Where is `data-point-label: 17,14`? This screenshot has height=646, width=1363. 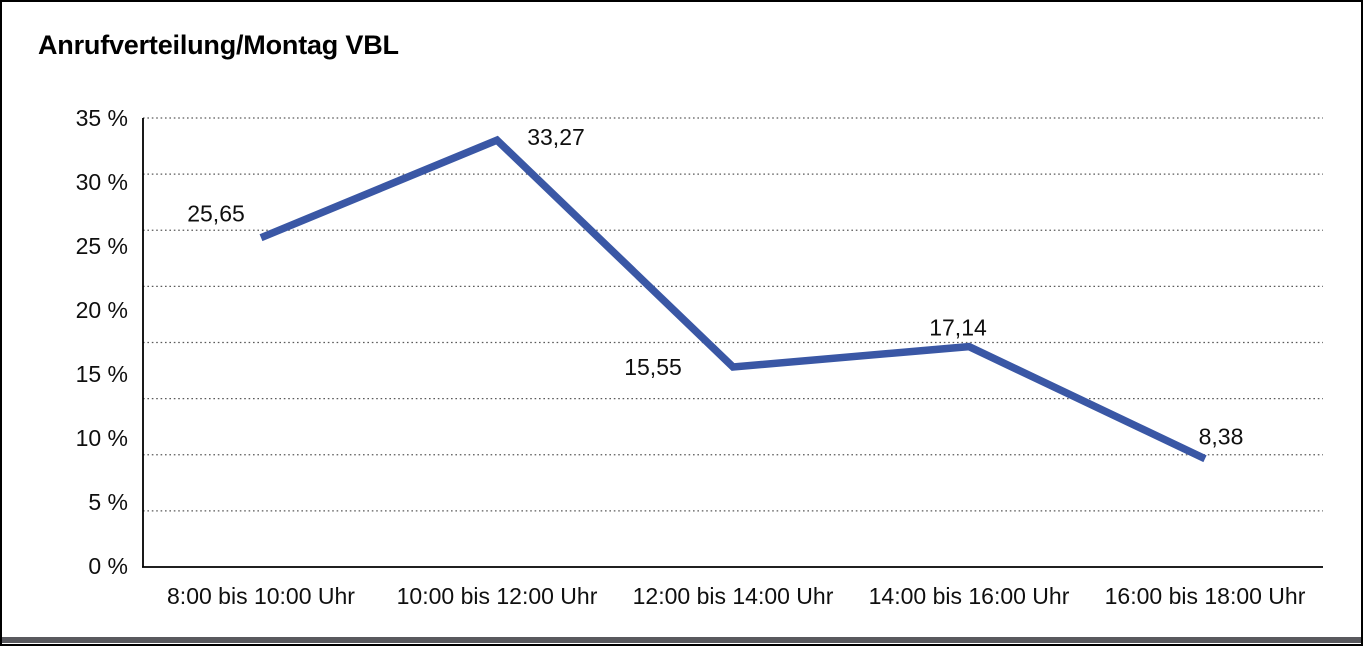 data-point-label: 17,14 is located at coordinates (958, 328).